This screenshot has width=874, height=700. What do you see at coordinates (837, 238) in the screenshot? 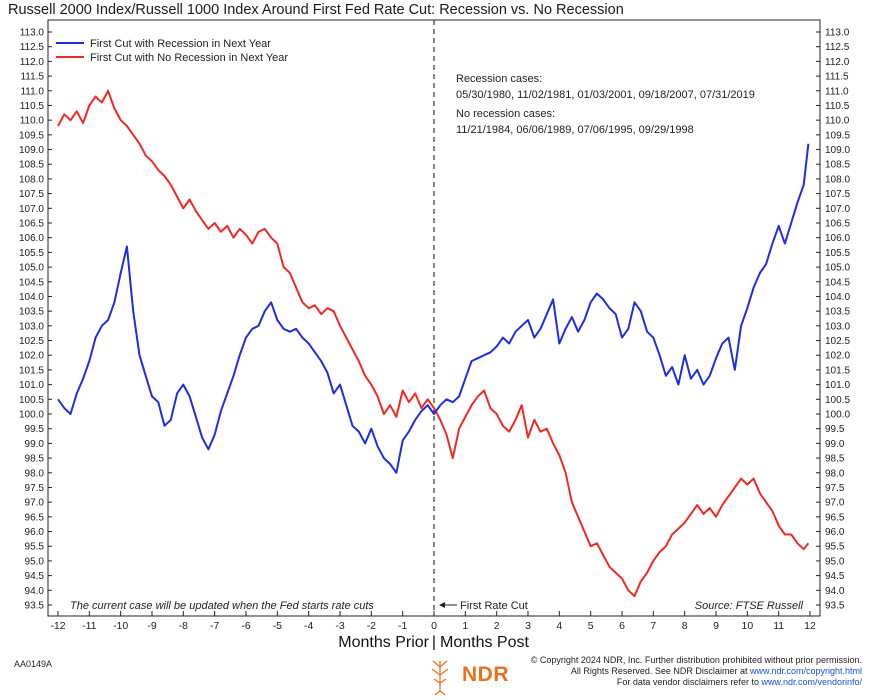
I see `y-tick-label-right: 106.0` at bounding box center [837, 238].